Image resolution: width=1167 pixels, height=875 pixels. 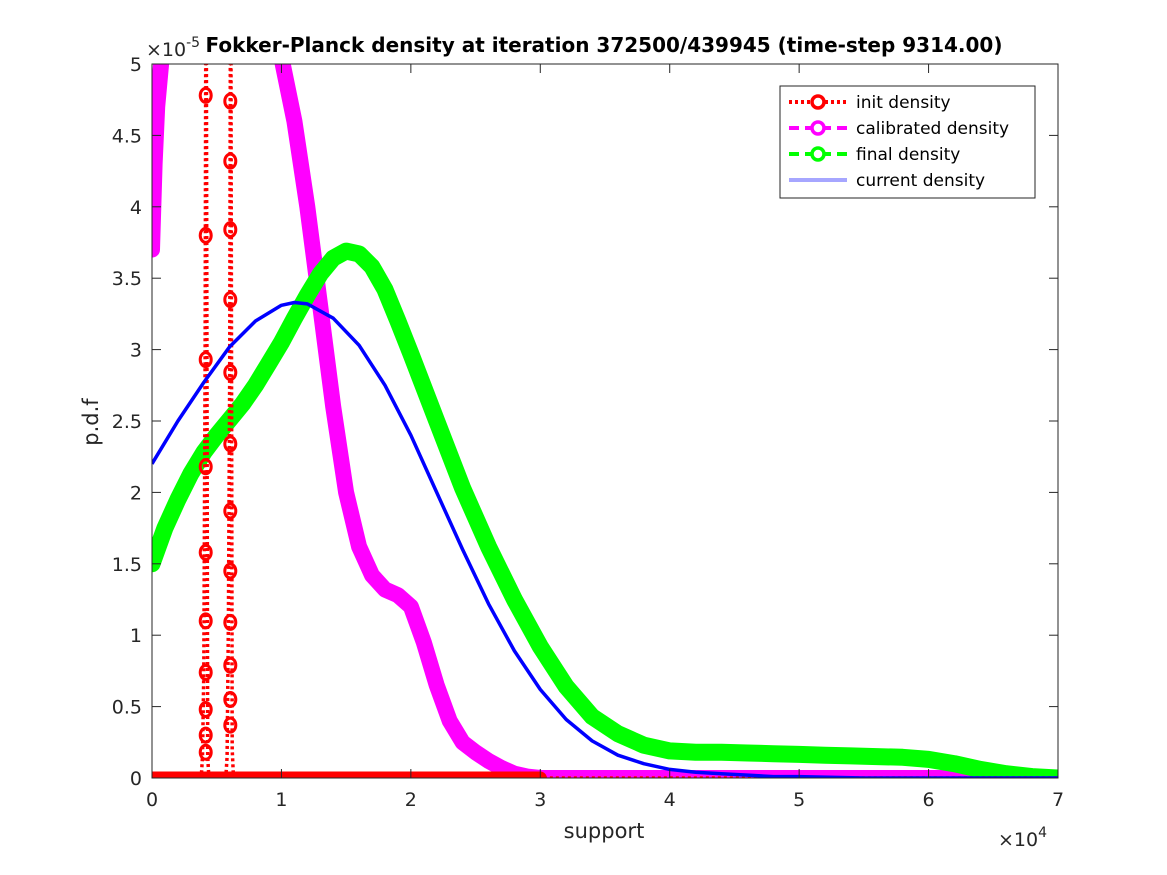 I want to click on legend-label: final density, so click(x=908, y=155).